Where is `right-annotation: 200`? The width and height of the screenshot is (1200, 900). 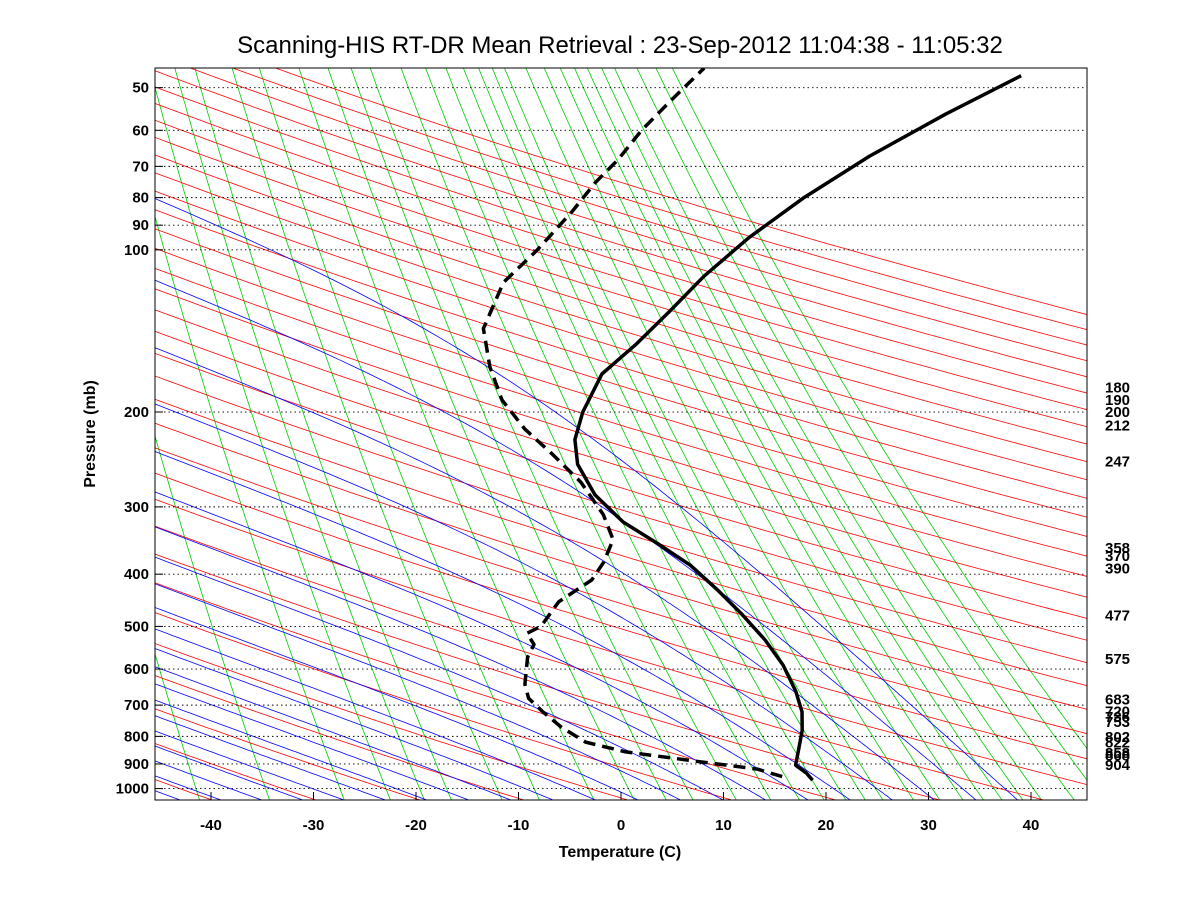 right-annotation: 200 is located at coordinates (1117, 412).